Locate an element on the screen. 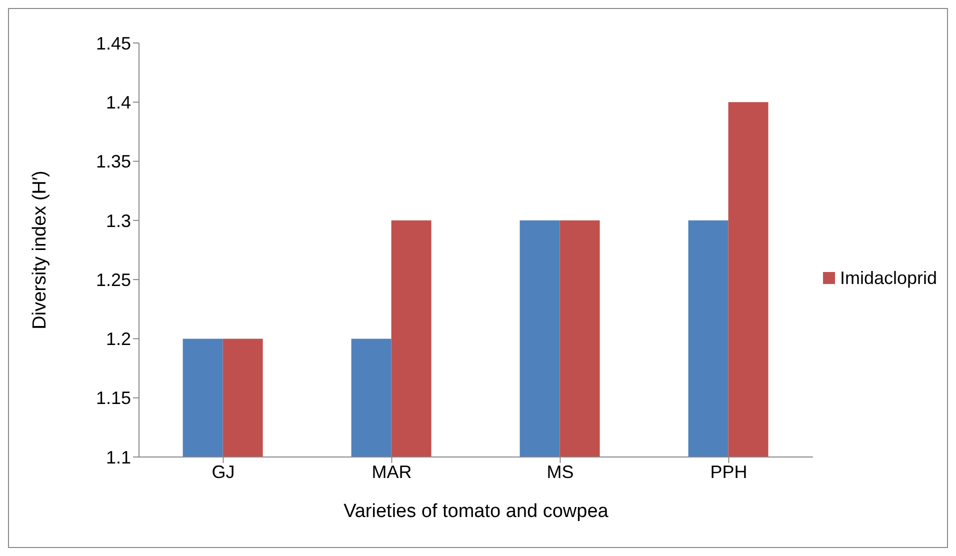 This screenshot has width=956, height=556. x-tick-label: GJ is located at coordinates (223, 472).